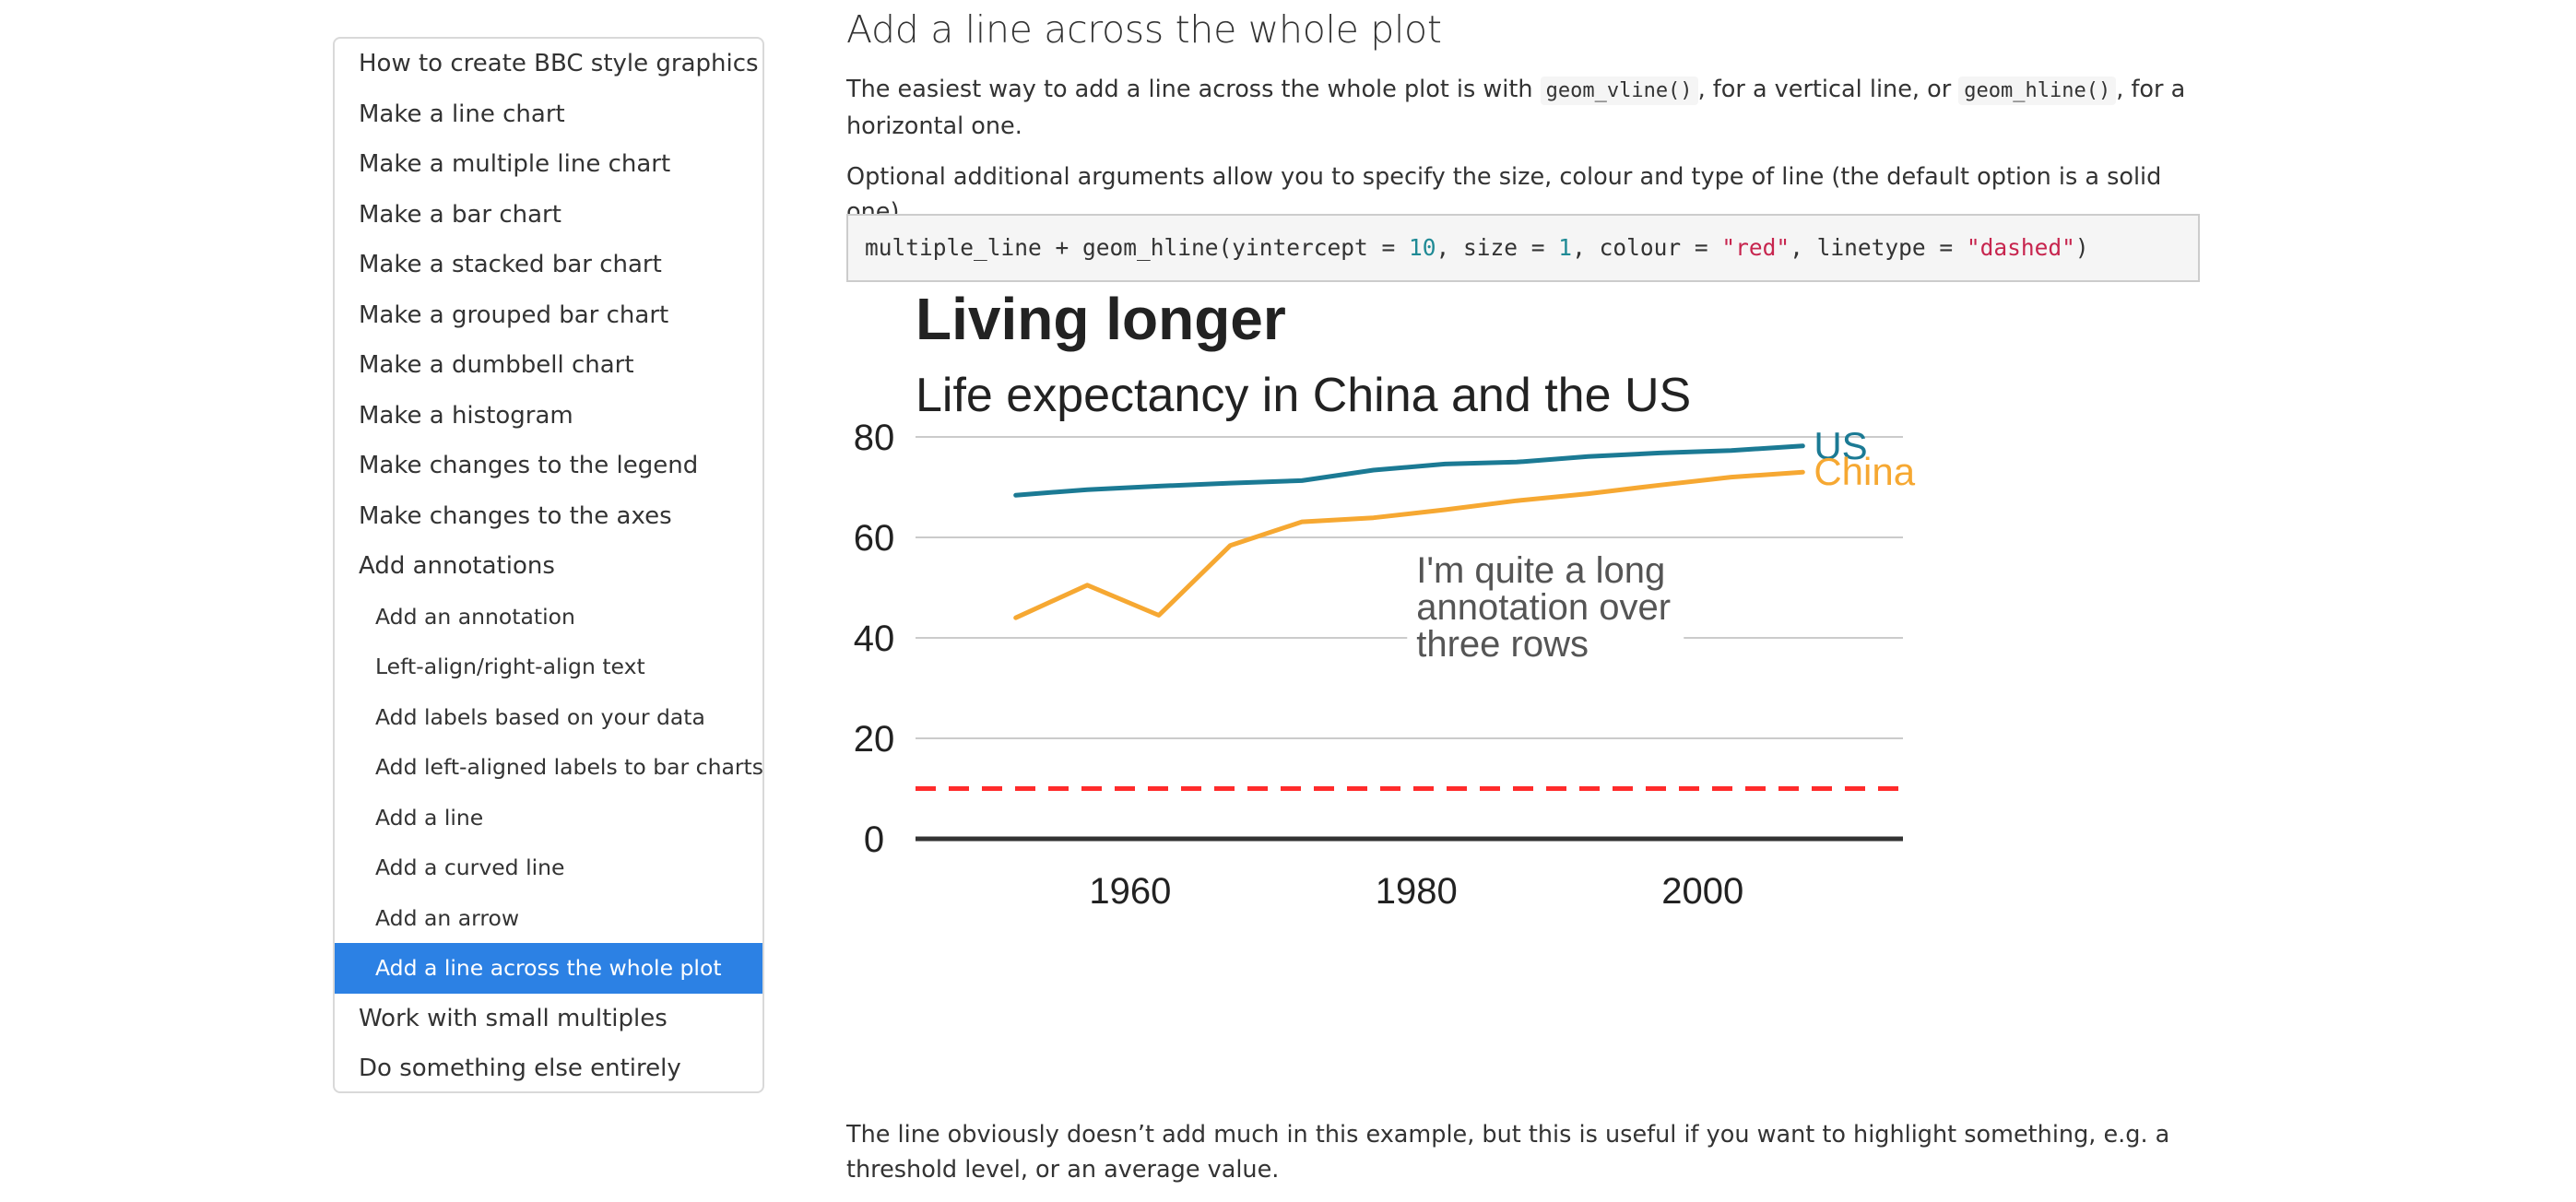 This screenshot has height=1202, width=2576. I want to click on x-tick-label: 1960, so click(1130, 891).